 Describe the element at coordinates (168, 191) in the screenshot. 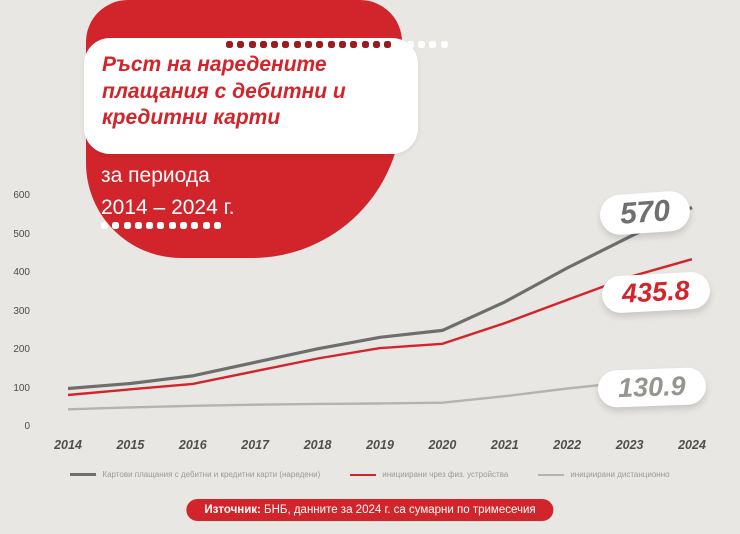

I see `period-label: за периода 2014 – 2024 г.` at that location.